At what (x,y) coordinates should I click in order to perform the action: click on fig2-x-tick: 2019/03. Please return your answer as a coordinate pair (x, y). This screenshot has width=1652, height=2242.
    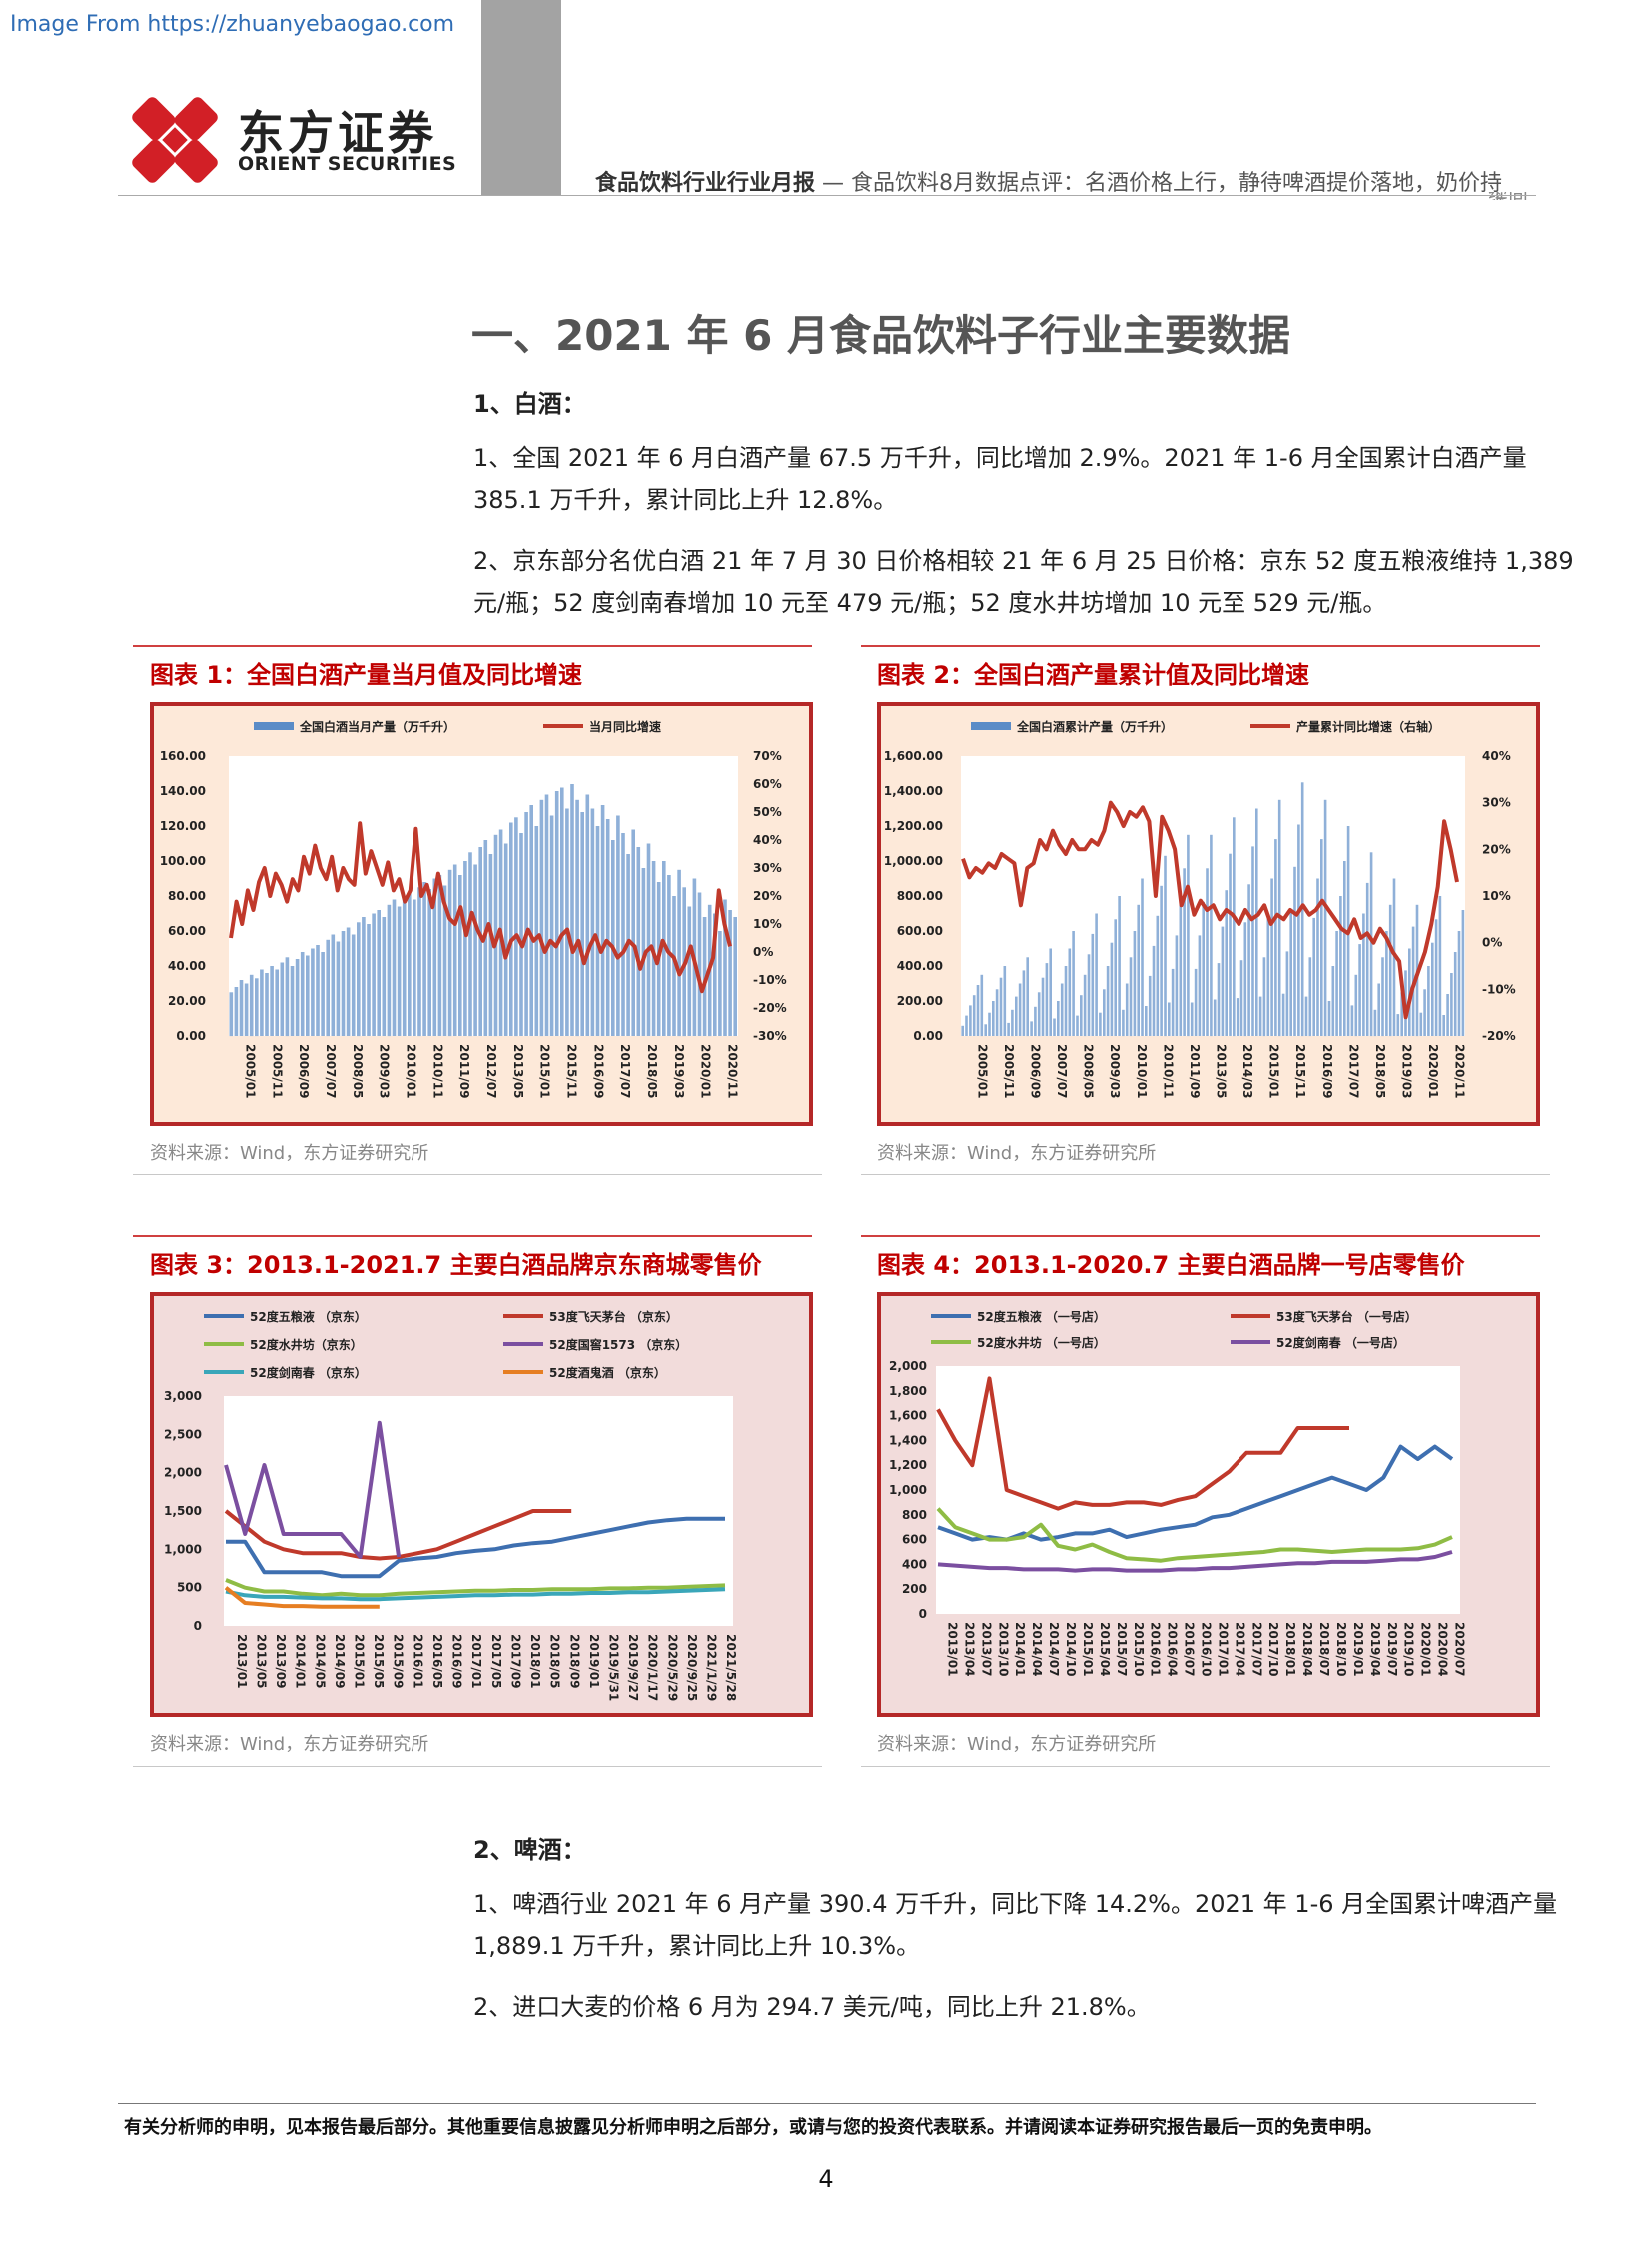
    Looking at the image, I should click on (1407, 1071).